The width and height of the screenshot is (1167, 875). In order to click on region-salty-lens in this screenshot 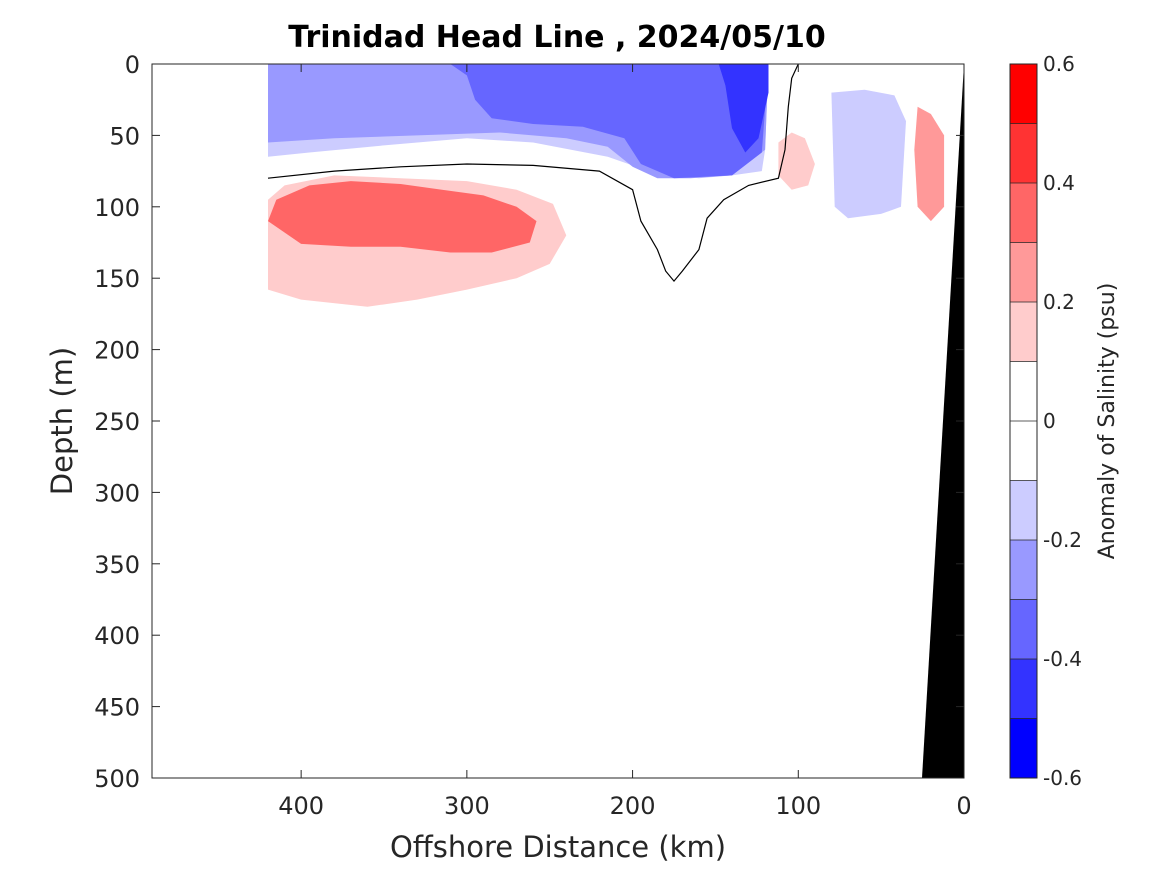, I will do `click(402, 217)`.